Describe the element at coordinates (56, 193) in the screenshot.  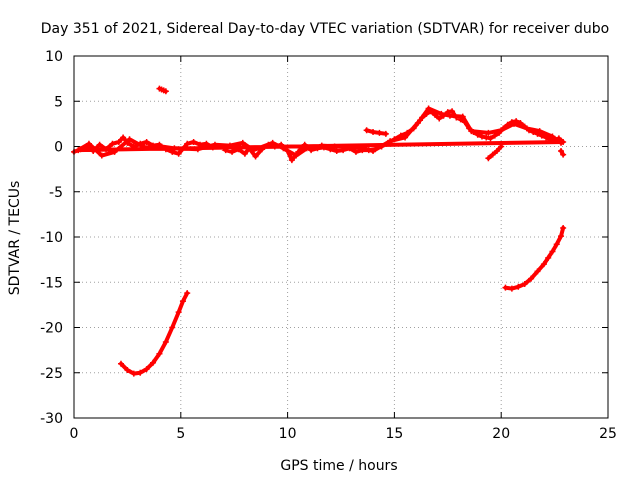
I see `y-tick-label: -5` at that location.